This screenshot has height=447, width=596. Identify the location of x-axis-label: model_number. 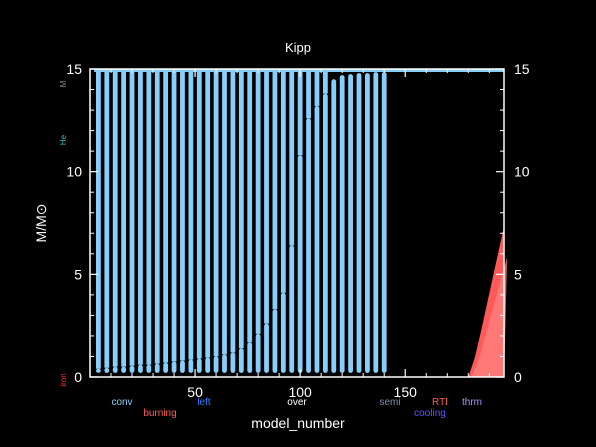
(298, 423).